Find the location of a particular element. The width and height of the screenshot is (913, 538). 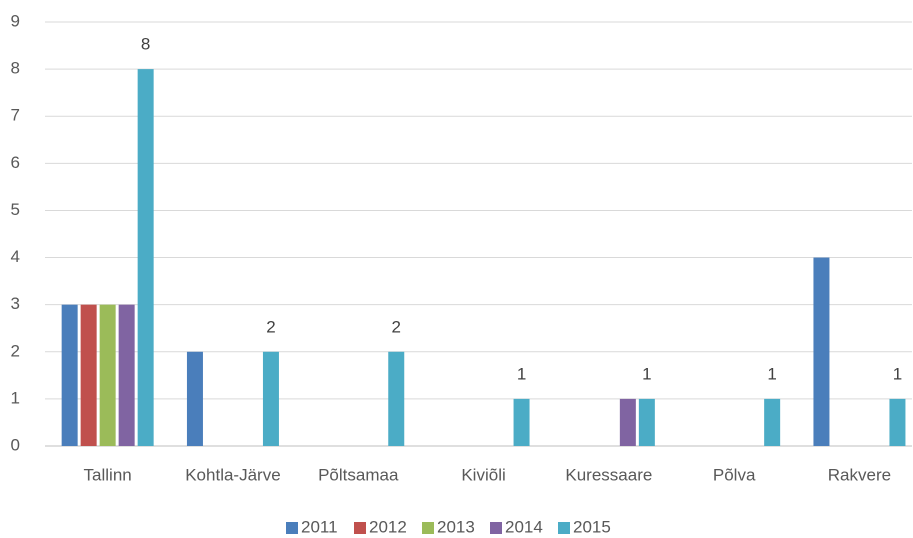

y-tick-label: 1 is located at coordinates (15, 397).